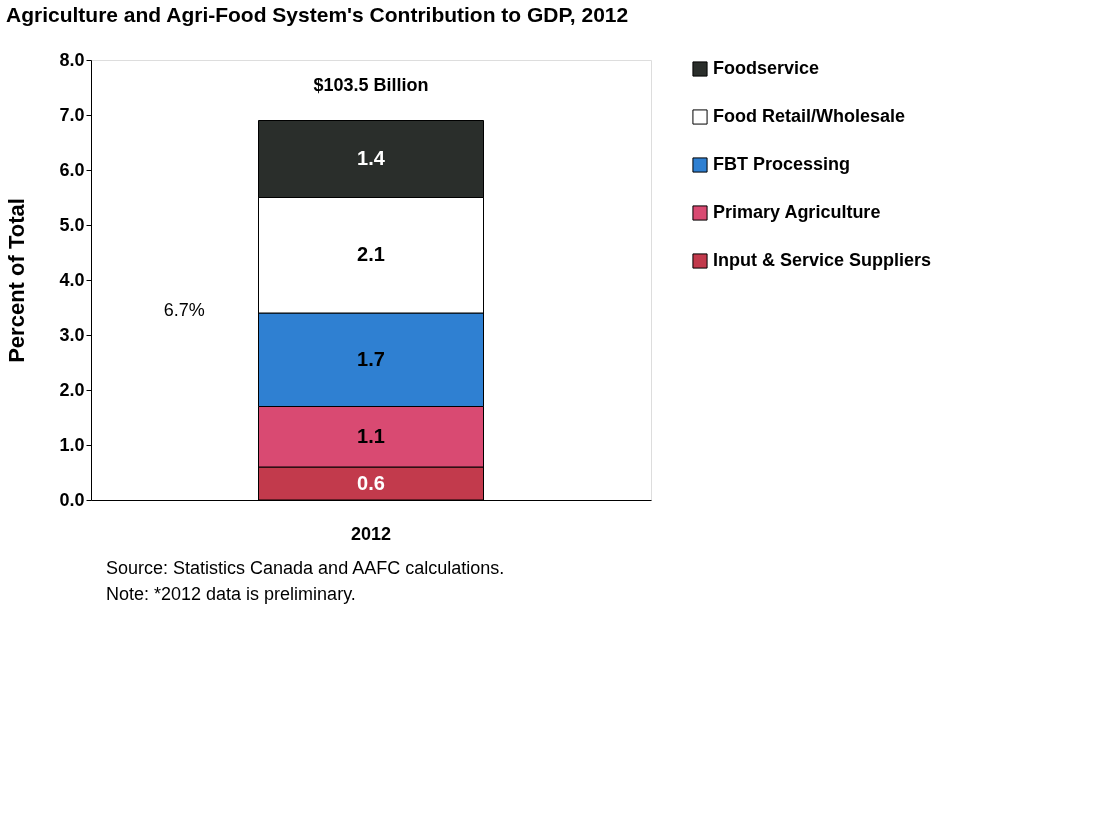  I want to click on annotation: 6.7%, so click(184, 309).